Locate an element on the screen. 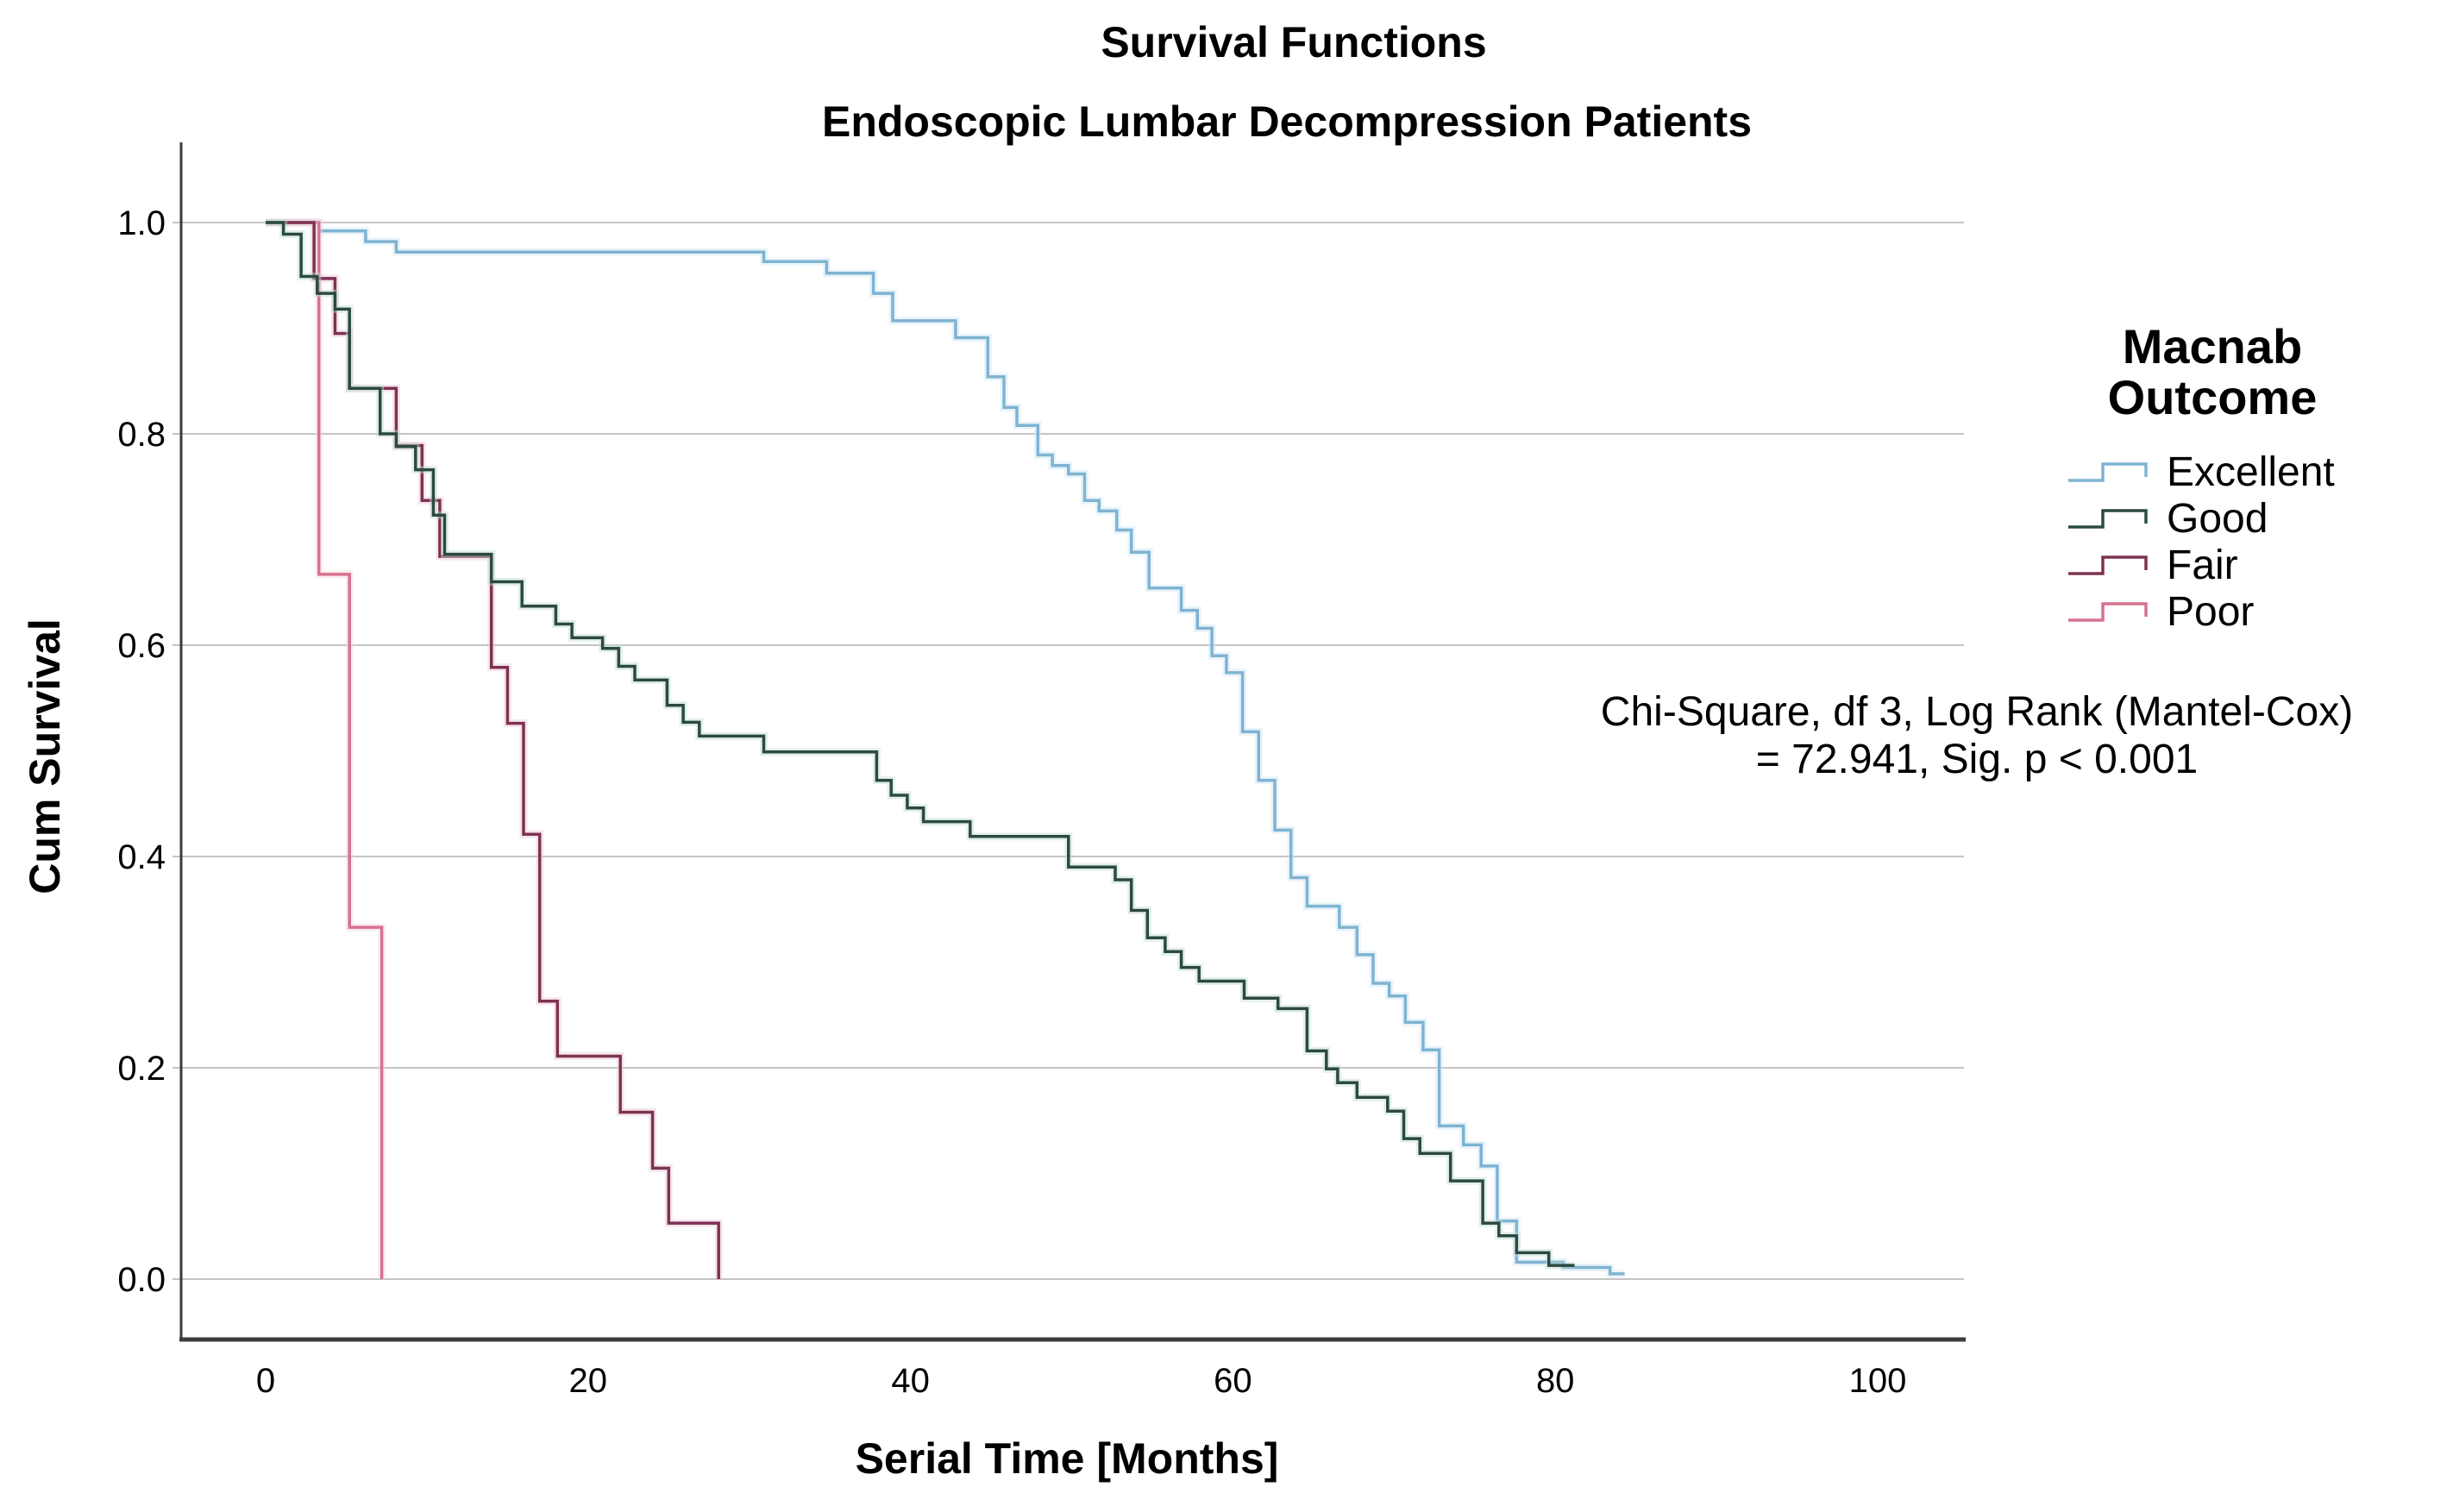 The width and height of the screenshot is (2453, 1512). legend-marker-excellent-icon is located at coordinates (2108, 472).